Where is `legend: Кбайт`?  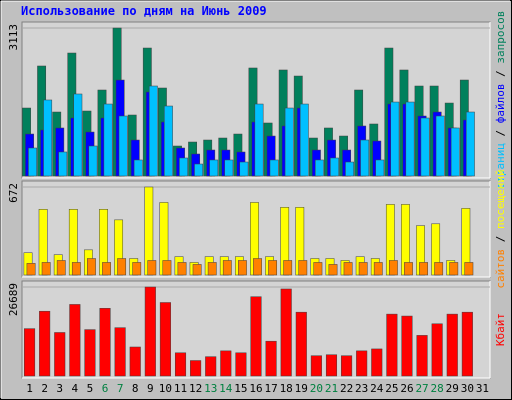
legend: Кбайт is located at coordinates (500, 329).